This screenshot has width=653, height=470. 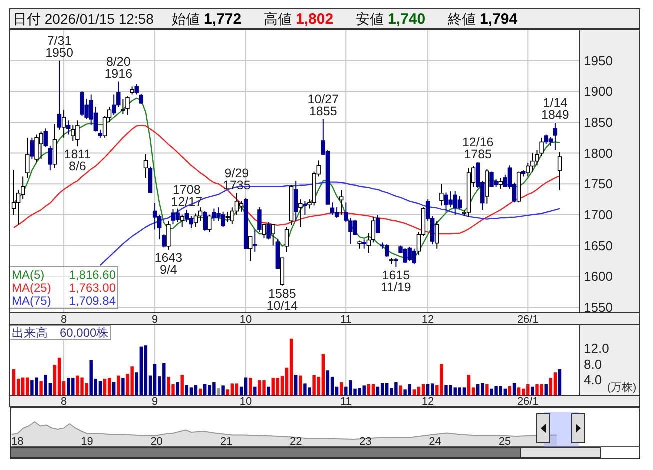 What do you see at coordinates (60, 333) in the screenshot?
I see `chart-title: 出来高 60,000株` at bounding box center [60, 333].